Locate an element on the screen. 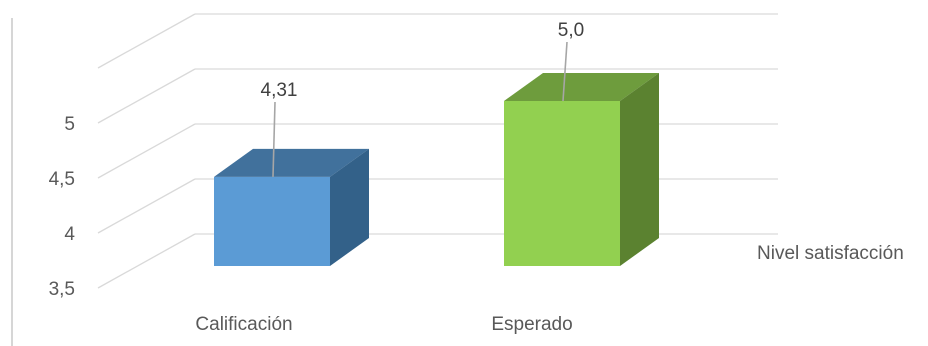 This screenshot has width=928, height=346. category-label: Esperado is located at coordinates (531, 324).